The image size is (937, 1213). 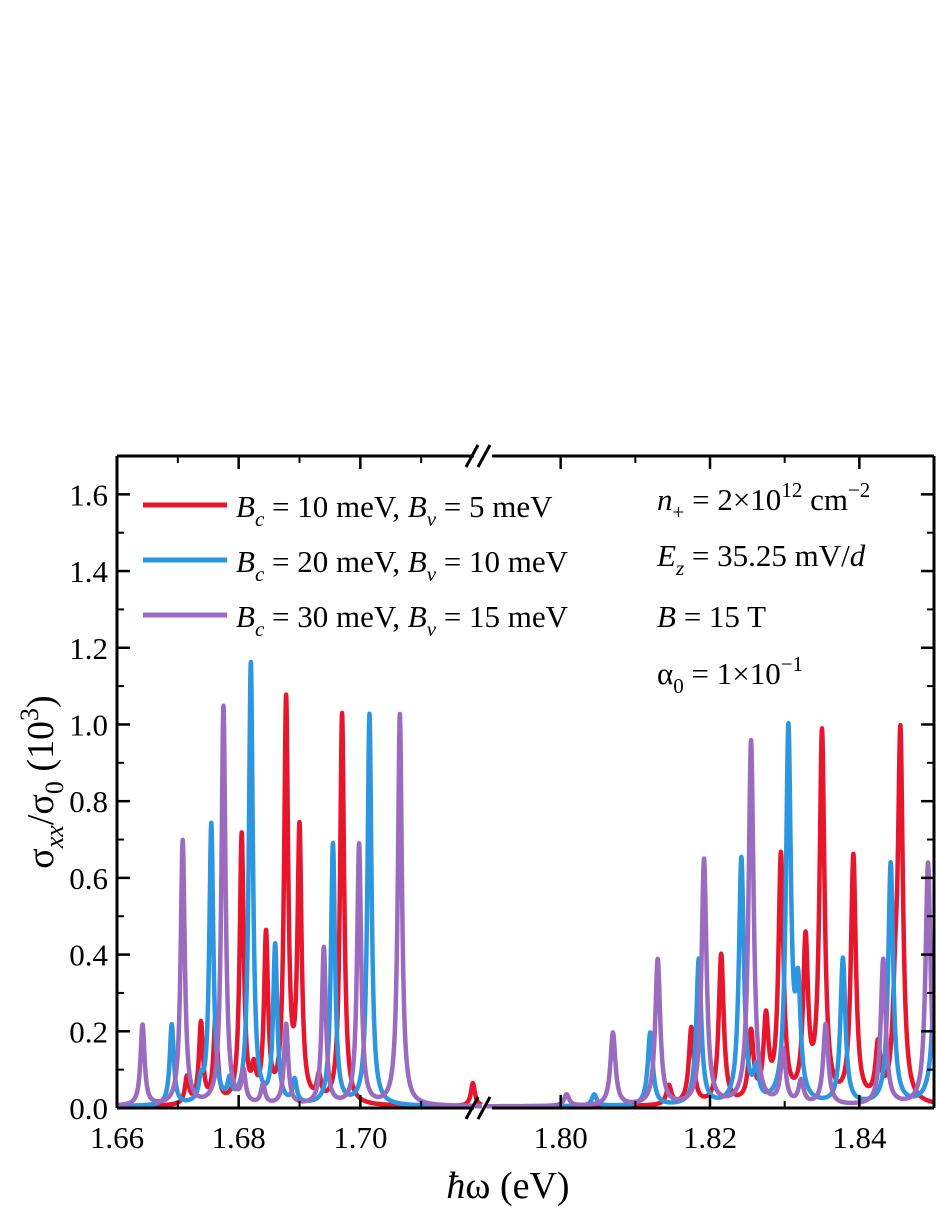 What do you see at coordinates (88, 1031) in the screenshot?
I see `y-tick-label: 0.2` at bounding box center [88, 1031].